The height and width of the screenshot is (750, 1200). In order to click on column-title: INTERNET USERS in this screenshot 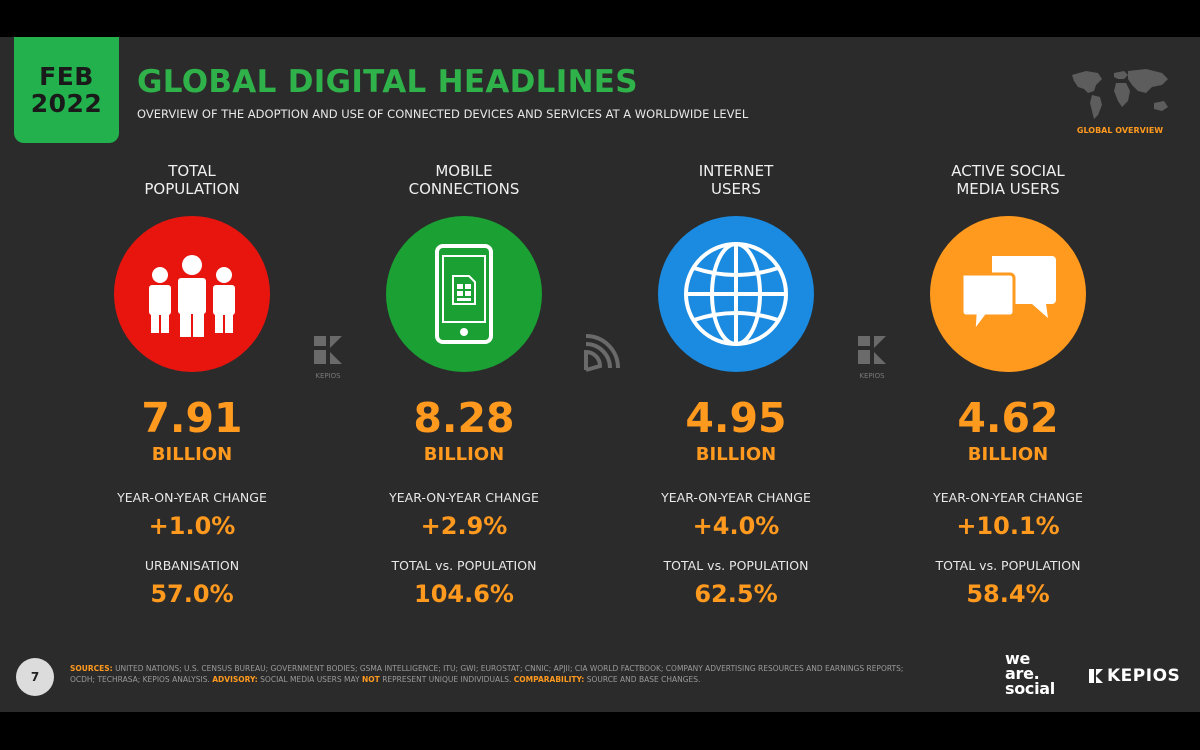, I will do `click(736, 182)`.